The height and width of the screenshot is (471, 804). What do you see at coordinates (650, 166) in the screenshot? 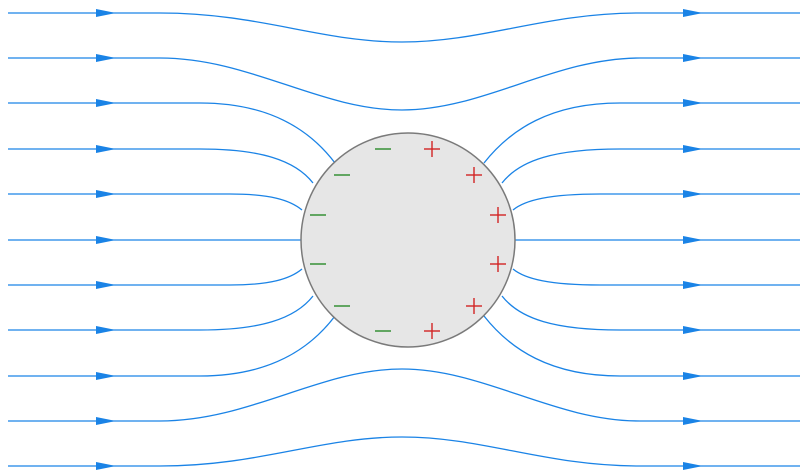
I see `field-line-4-right` at bounding box center [650, 166].